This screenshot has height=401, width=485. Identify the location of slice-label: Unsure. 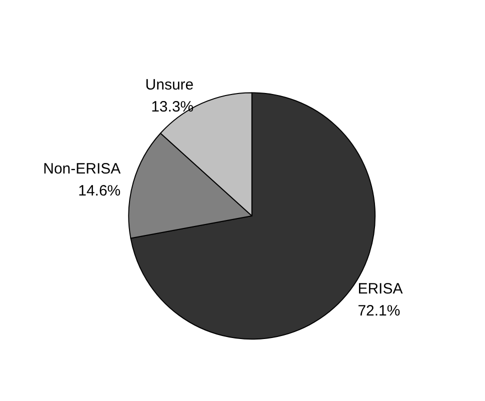
(169, 85).